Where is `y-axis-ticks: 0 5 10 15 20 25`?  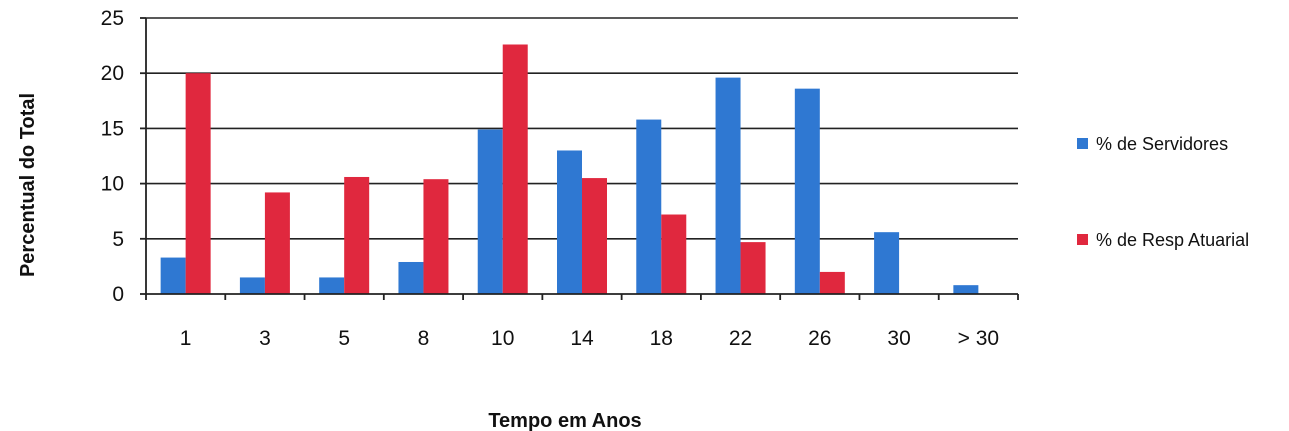 y-axis-ticks: 0 5 10 15 20 25 is located at coordinates (123, 156).